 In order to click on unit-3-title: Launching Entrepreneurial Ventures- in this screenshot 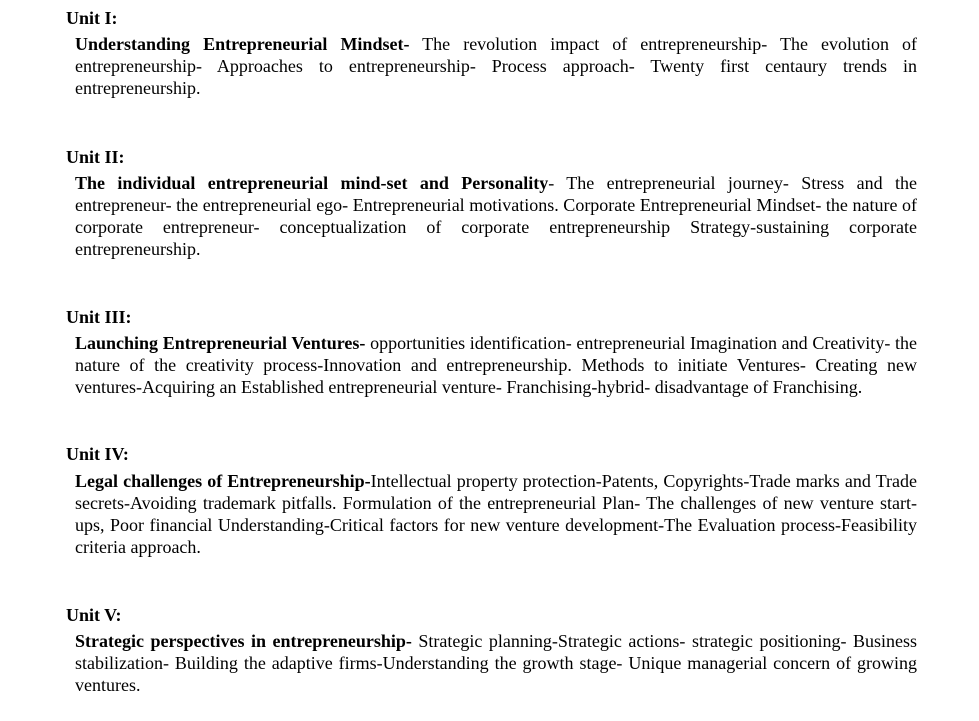, I will do `click(220, 343)`.